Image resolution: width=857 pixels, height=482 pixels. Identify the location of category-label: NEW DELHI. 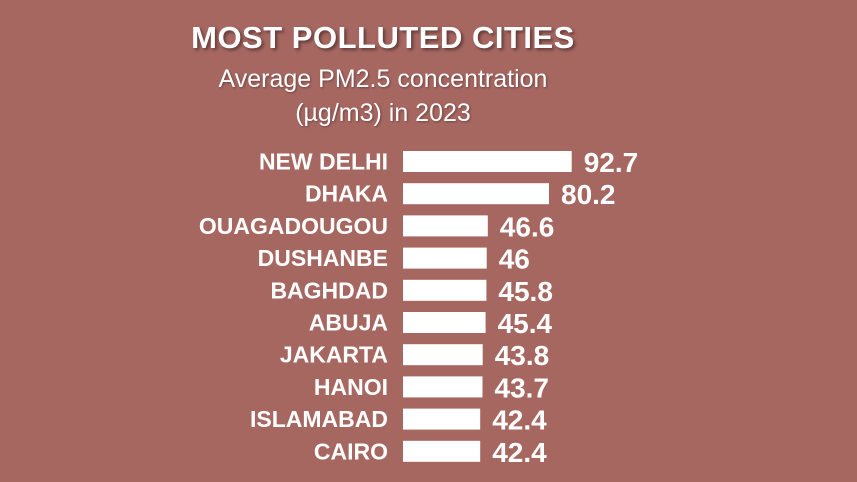
(323, 162).